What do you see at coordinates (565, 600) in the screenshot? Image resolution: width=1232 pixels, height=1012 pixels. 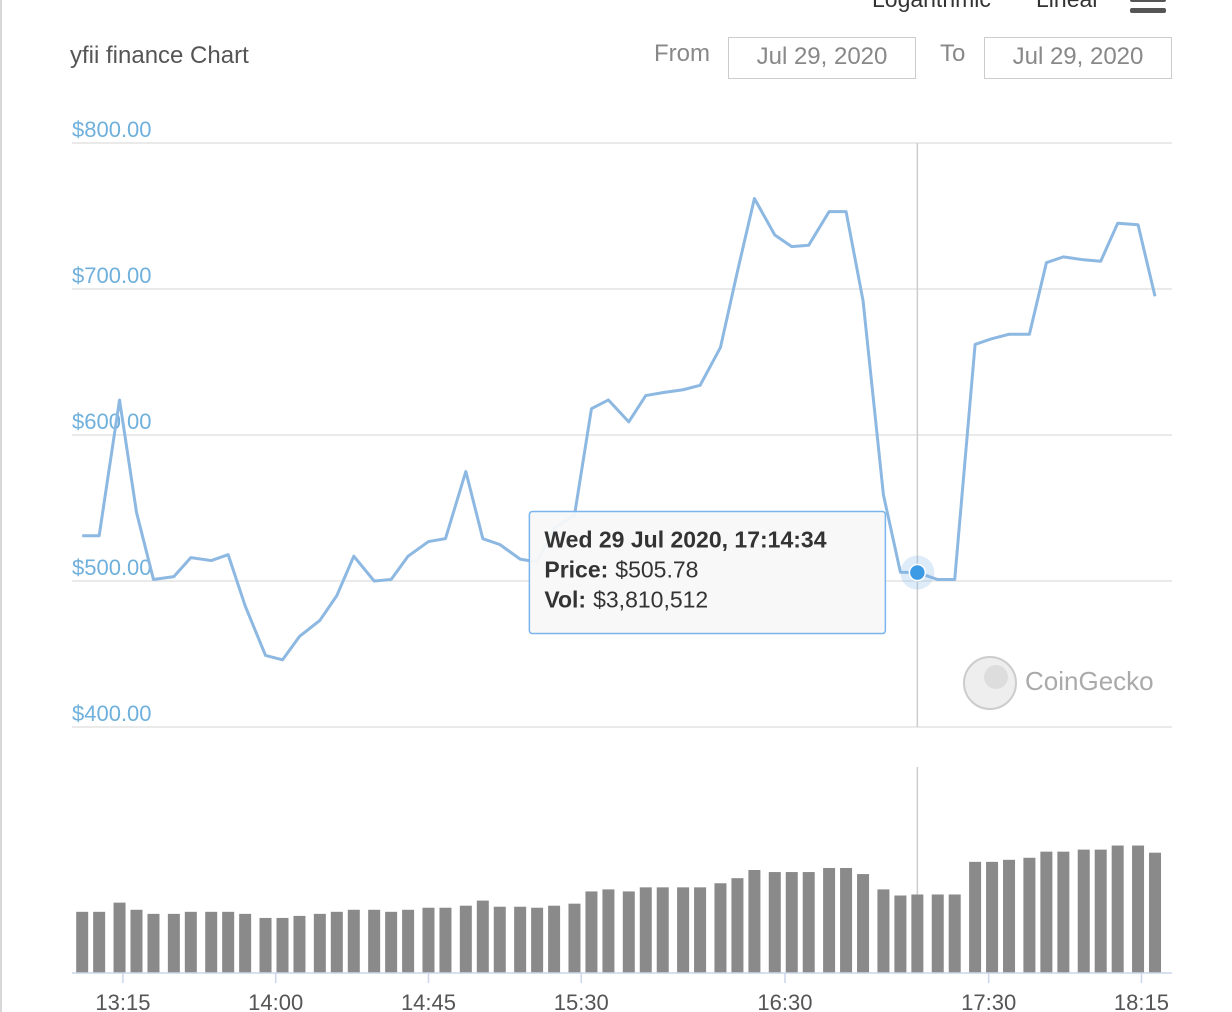 I see `tooltip-label: Vol:` at bounding box center [565, 600].